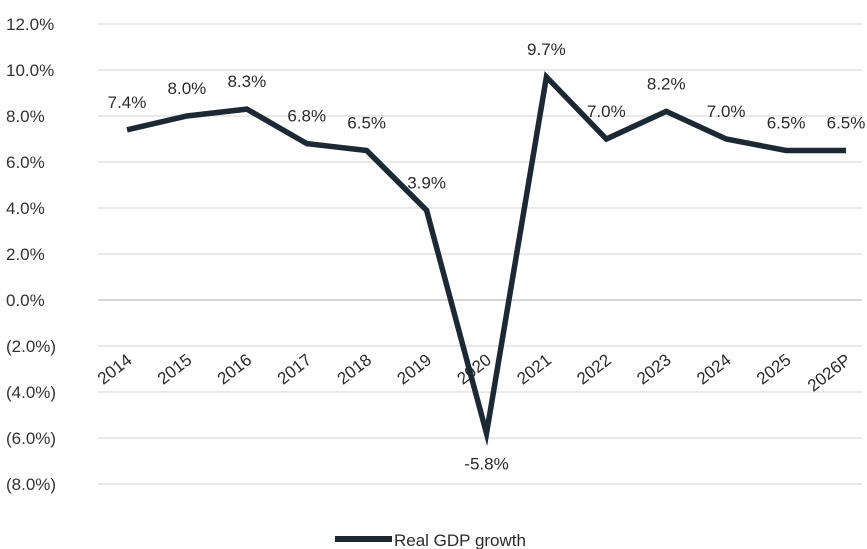 This screenshot has height=549, width=867. What do you see at coordinates (654, 369) in the screenshot?
I see `x-tick-label: 2023` at bounding box center [654, 369].